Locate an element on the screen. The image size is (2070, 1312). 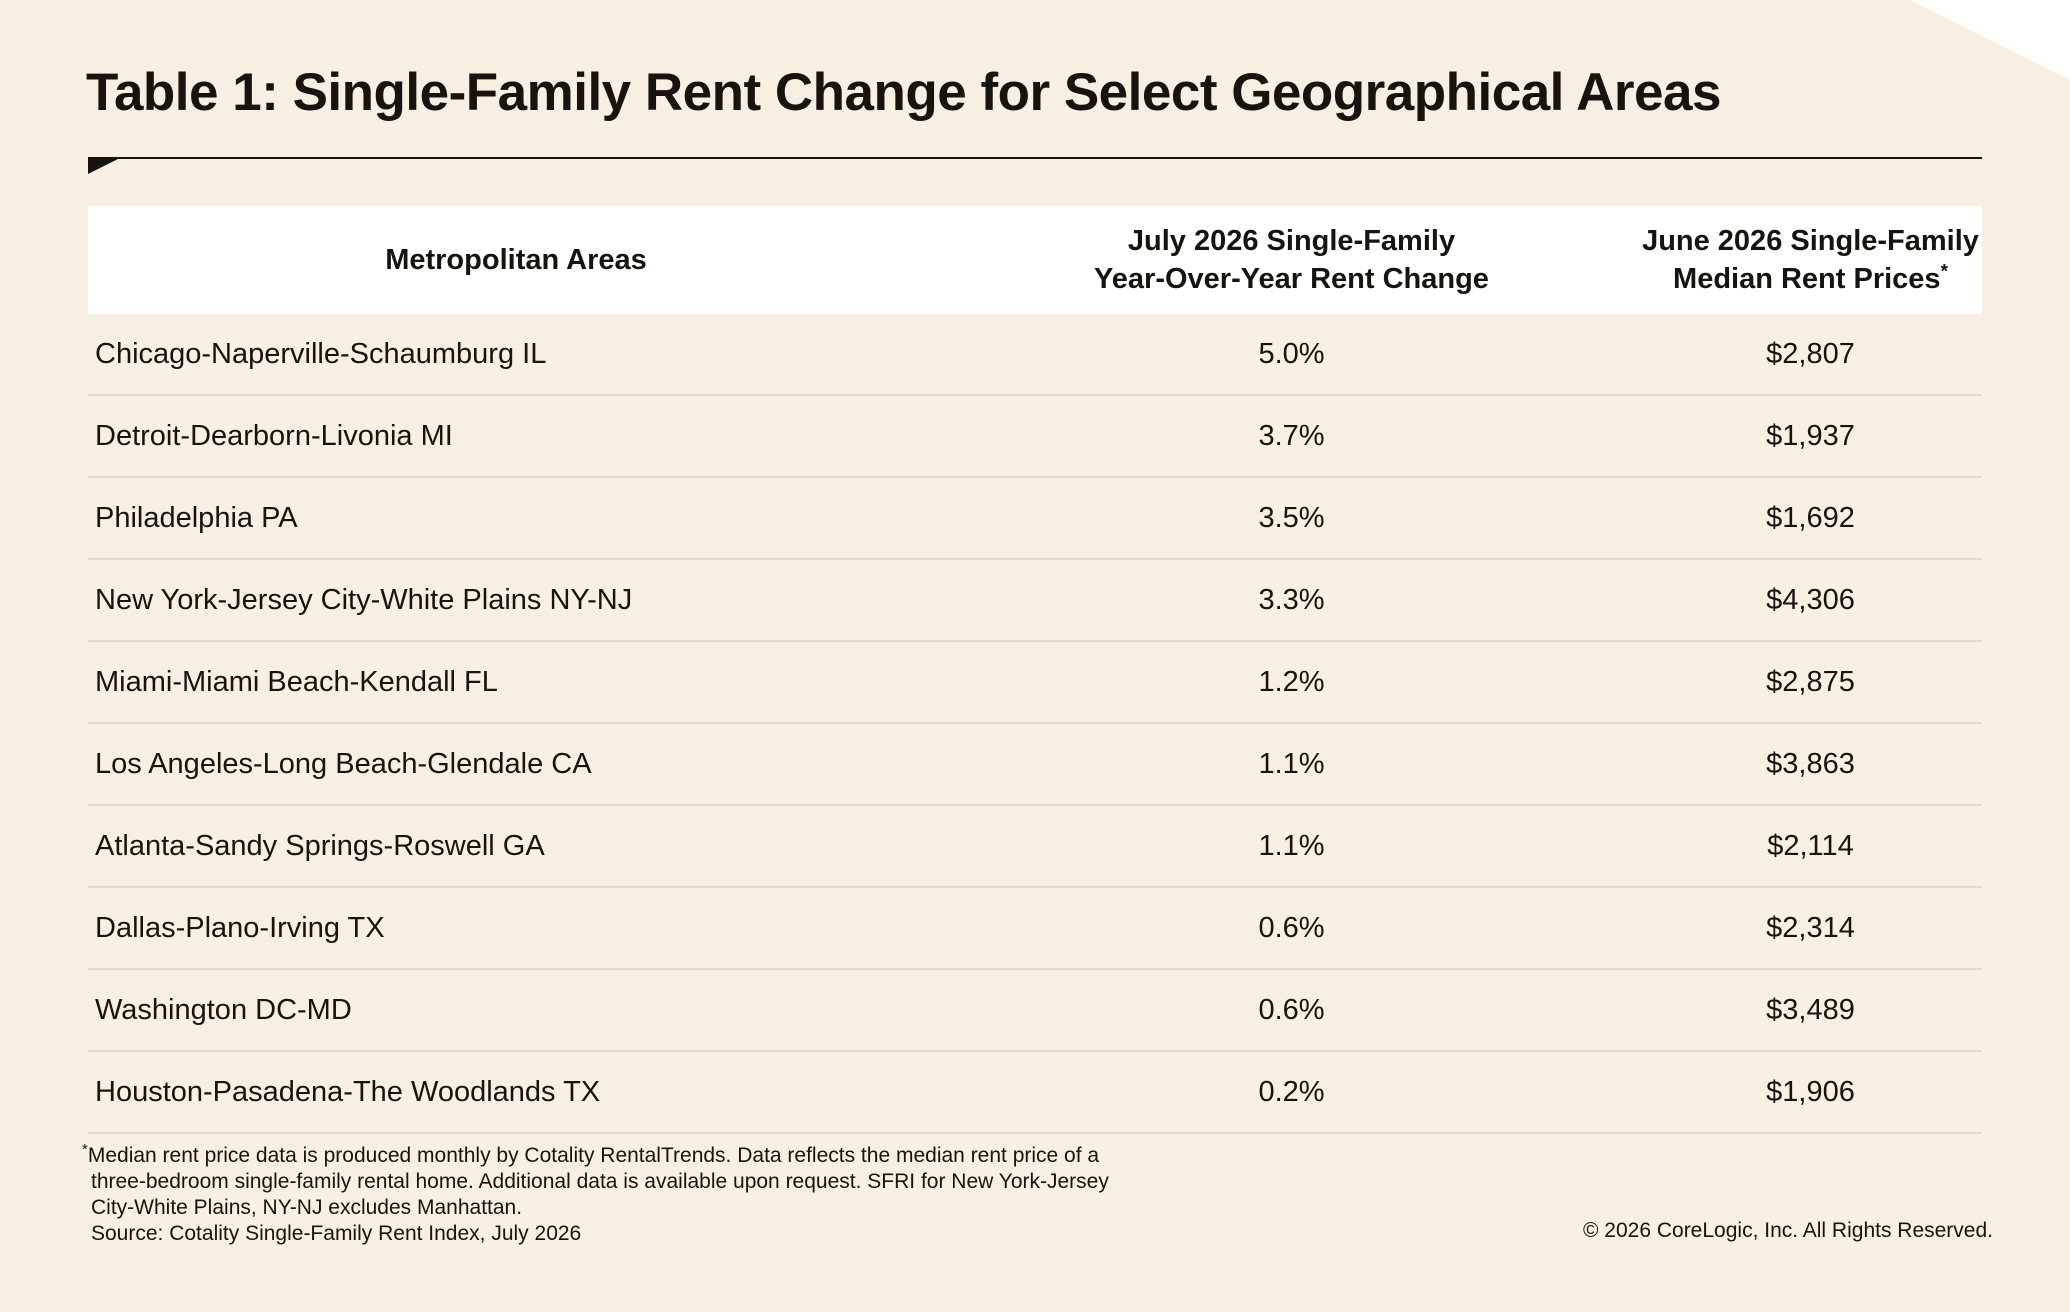
cell-area: Dallas-Plano-Irving TX is located at coordinates (240, 927).